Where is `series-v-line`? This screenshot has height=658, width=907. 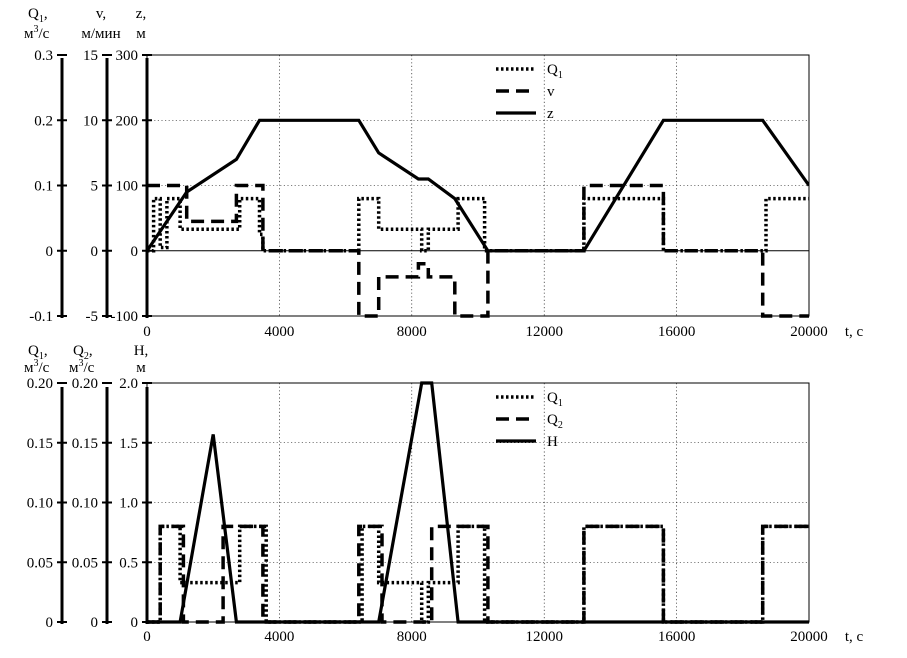
series-v-line is located at coordinates (478, 250).